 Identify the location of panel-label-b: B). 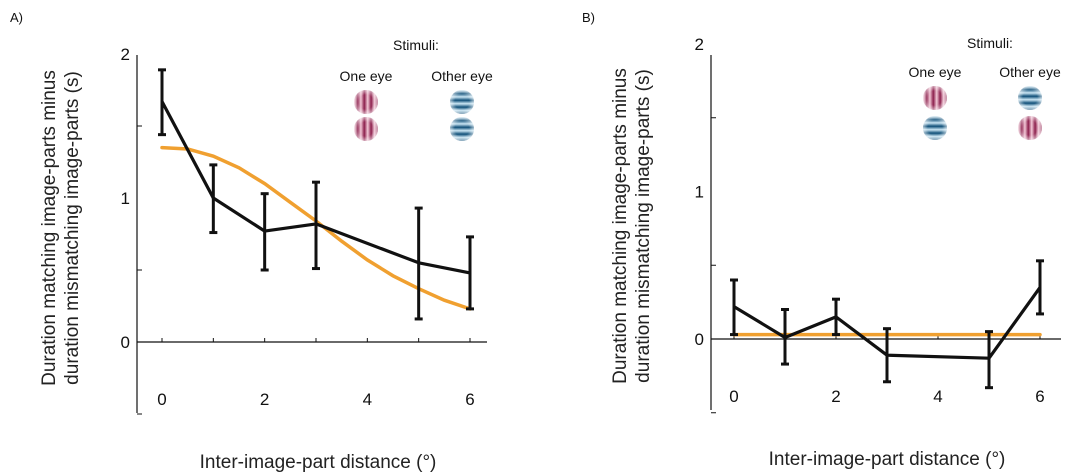
(588, 17).